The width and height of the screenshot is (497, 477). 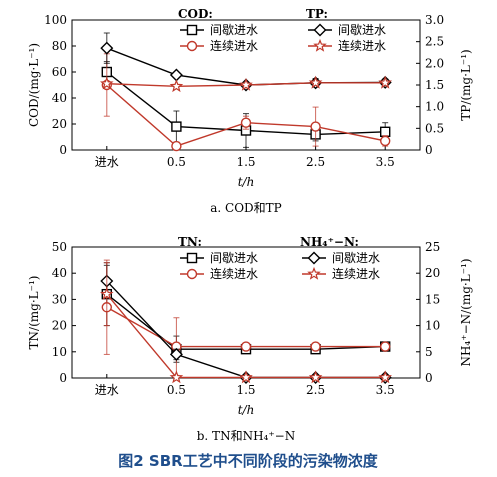 What do you see at coordinates (59, 46) in the screenshot?
I see `y-left-tick-label: 80` at bounding box center [59, 46].